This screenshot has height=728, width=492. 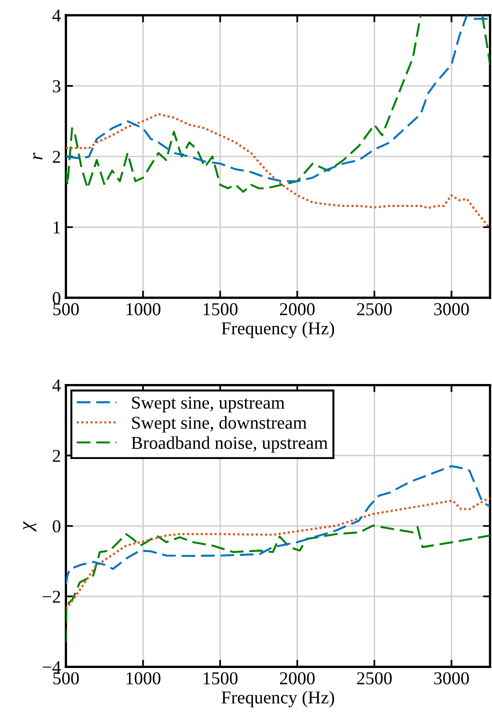 I want to click on y-tick-label: 1, so click(x=57, y=227).